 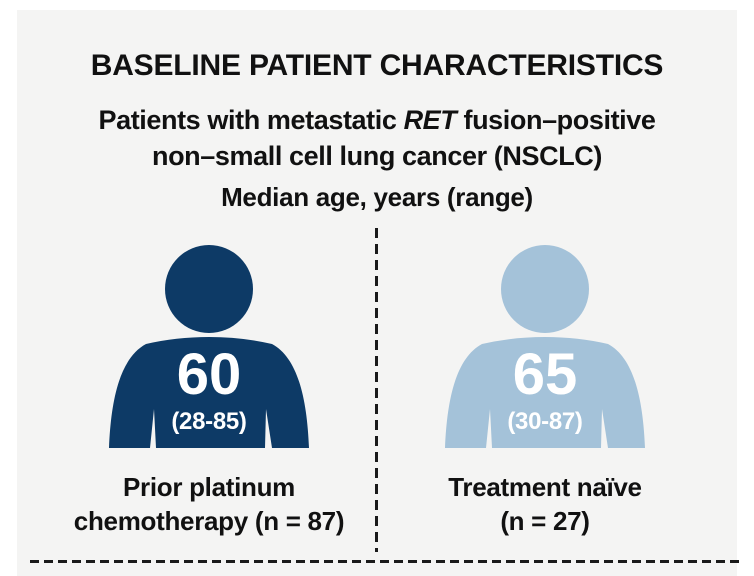 What do you see at coordinates (209, 374) in the screenshot?
I see `median-age-value: 60` at bounding box center [209, 374].